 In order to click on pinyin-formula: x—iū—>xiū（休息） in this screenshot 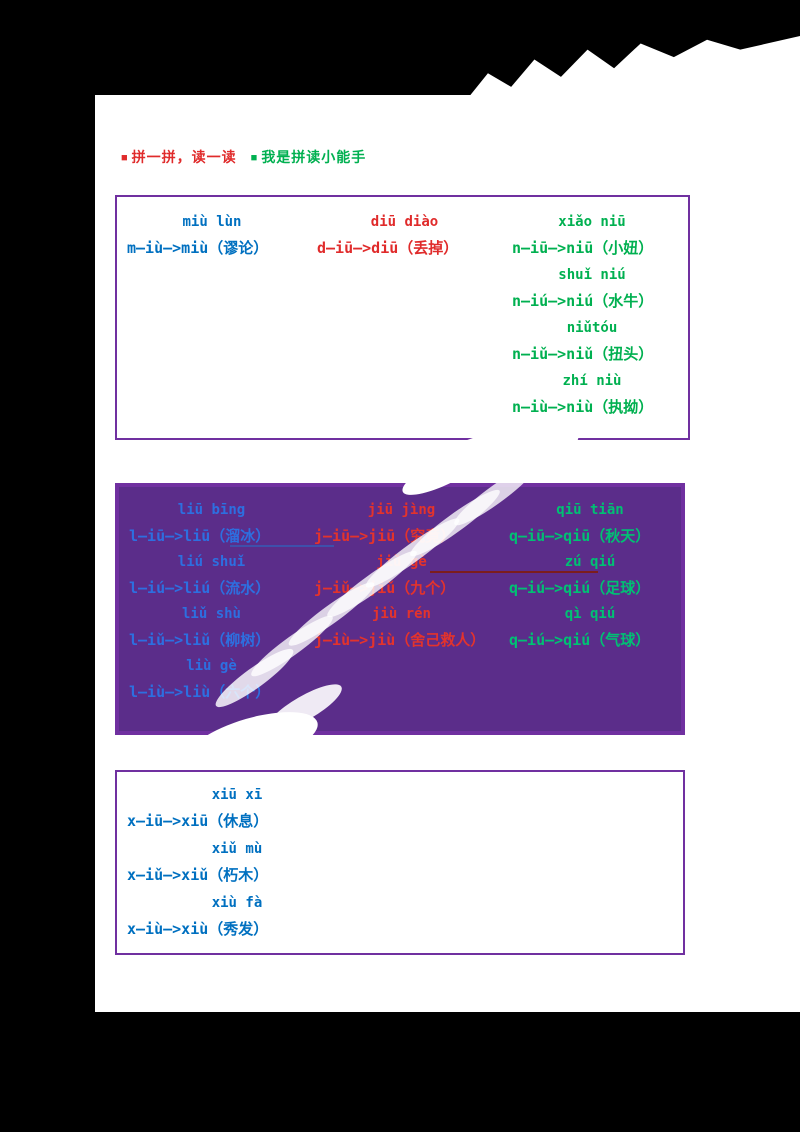, I will do `click(198, 821)`.